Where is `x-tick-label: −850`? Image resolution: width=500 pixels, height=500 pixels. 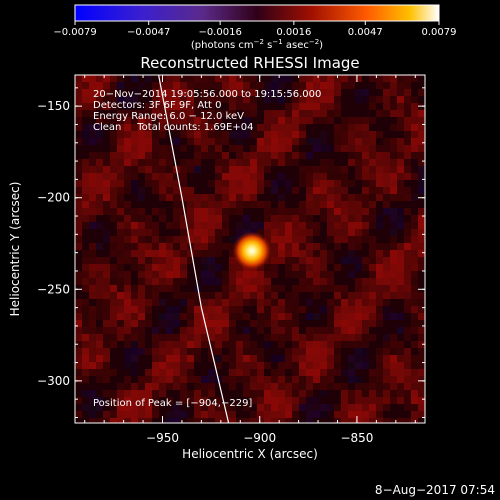 x-tick-label: −850 is located at coordinates (356, 438).